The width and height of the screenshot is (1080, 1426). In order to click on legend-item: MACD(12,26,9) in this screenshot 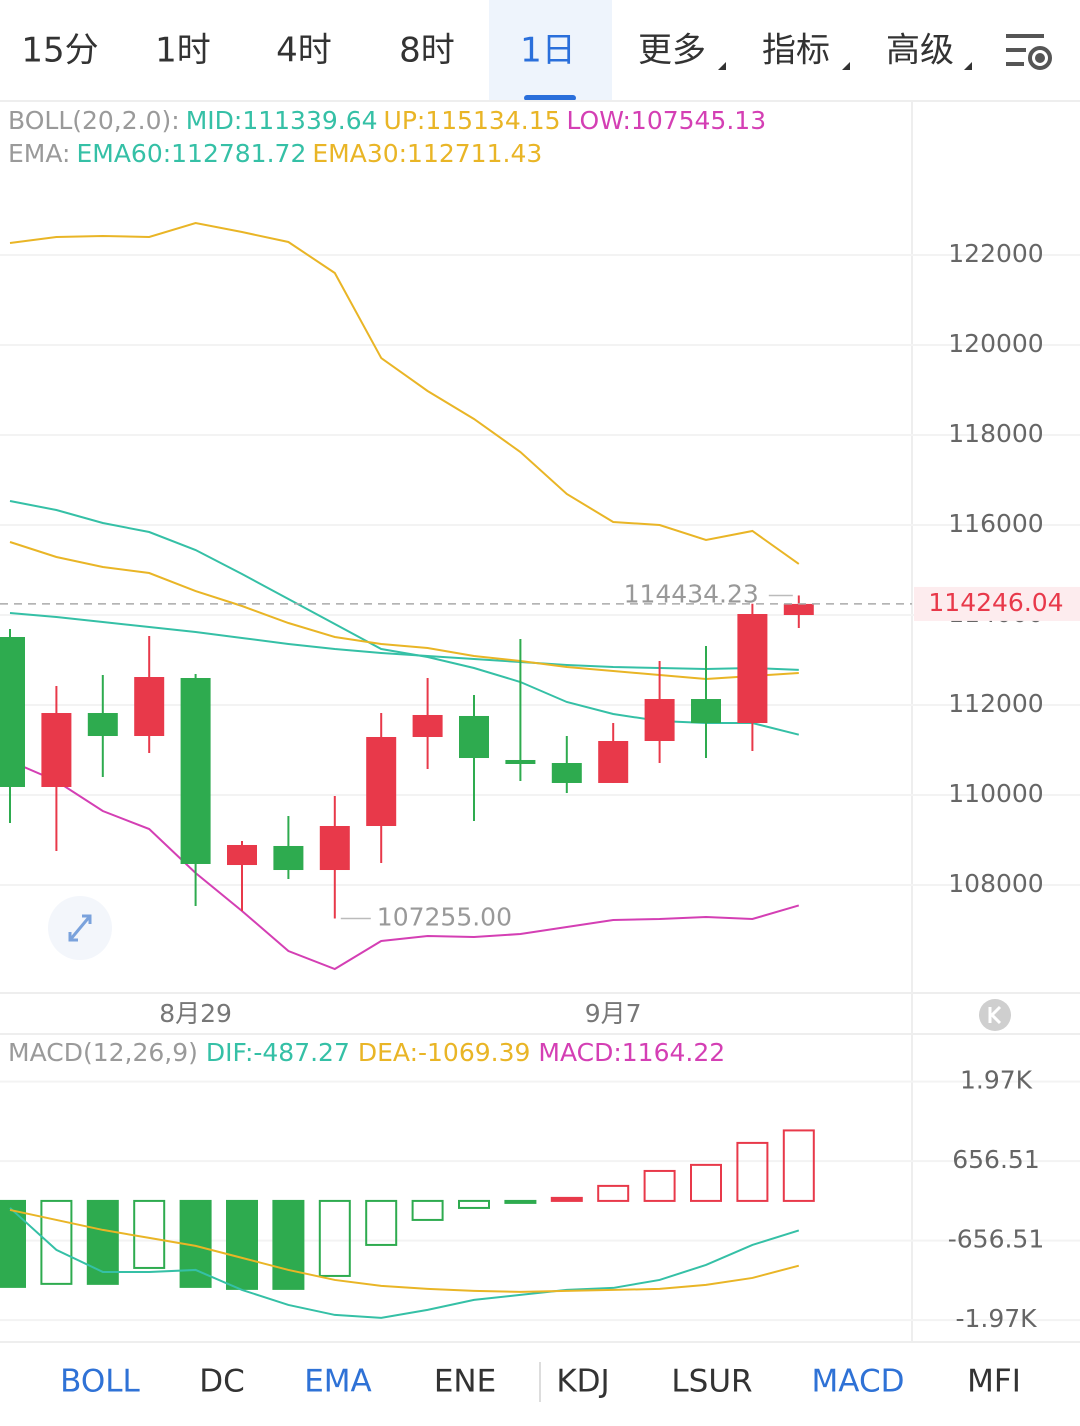, I will do `click(103, 1052)`.